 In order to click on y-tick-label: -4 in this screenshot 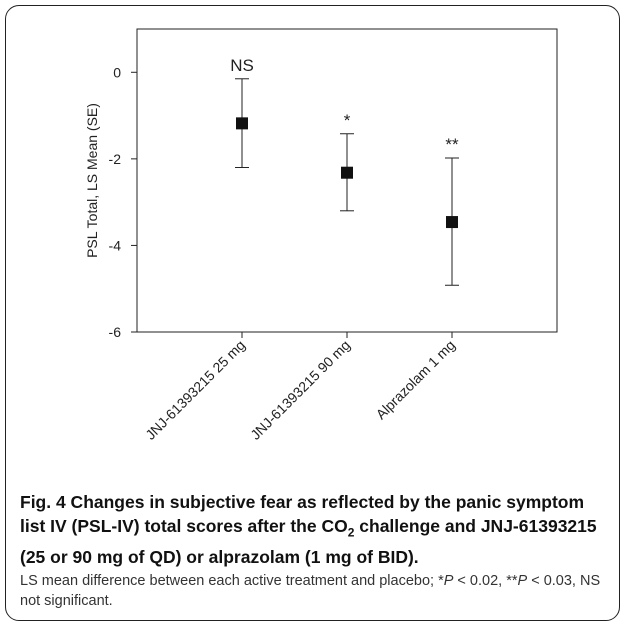, I will do `click(115, 245)`.